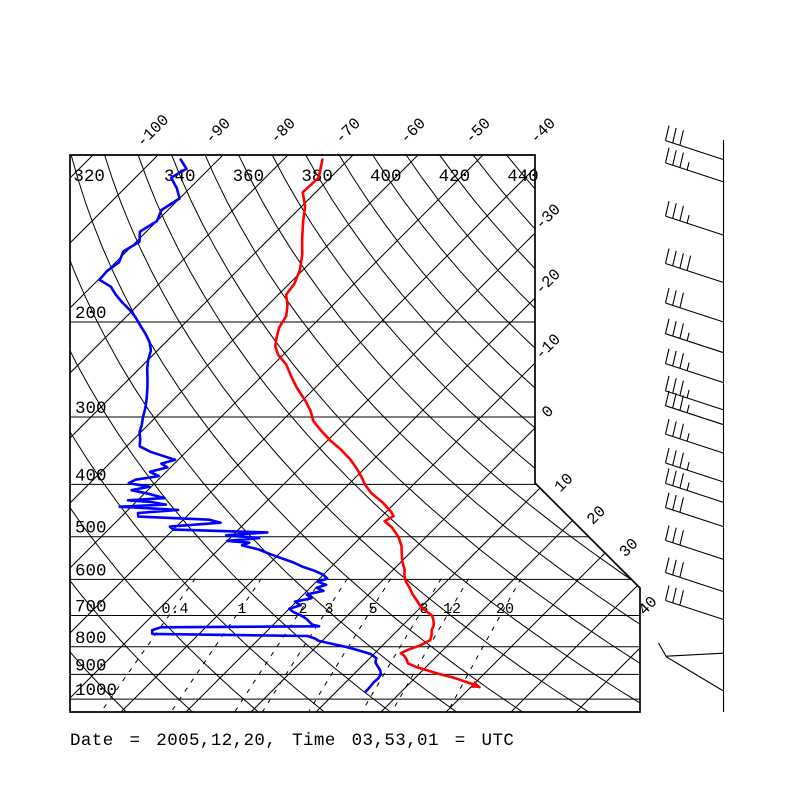 This screenshot has height=800, width=800. I want to click on corner-temp-label: 30, so click(629, 548).